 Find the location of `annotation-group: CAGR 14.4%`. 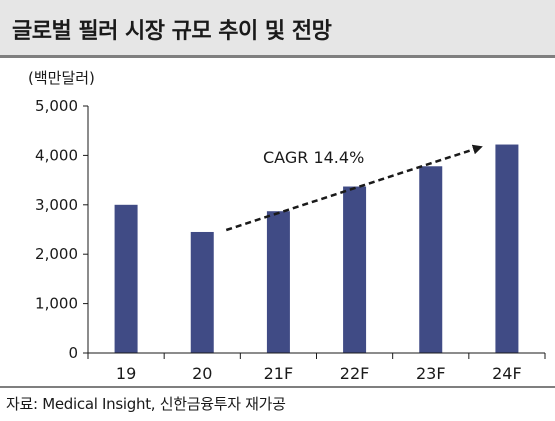

annotation-group: CAGR 14.4% is located at coordinates (354, 188).